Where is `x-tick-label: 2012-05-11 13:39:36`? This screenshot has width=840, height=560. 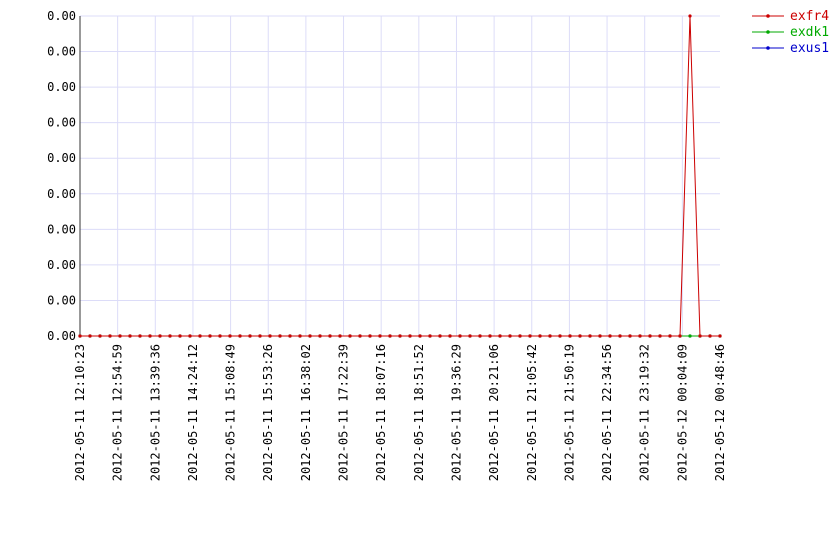
x-tick-label: 2012-05-11 13:39:36 is located at coordinates (155, 412).